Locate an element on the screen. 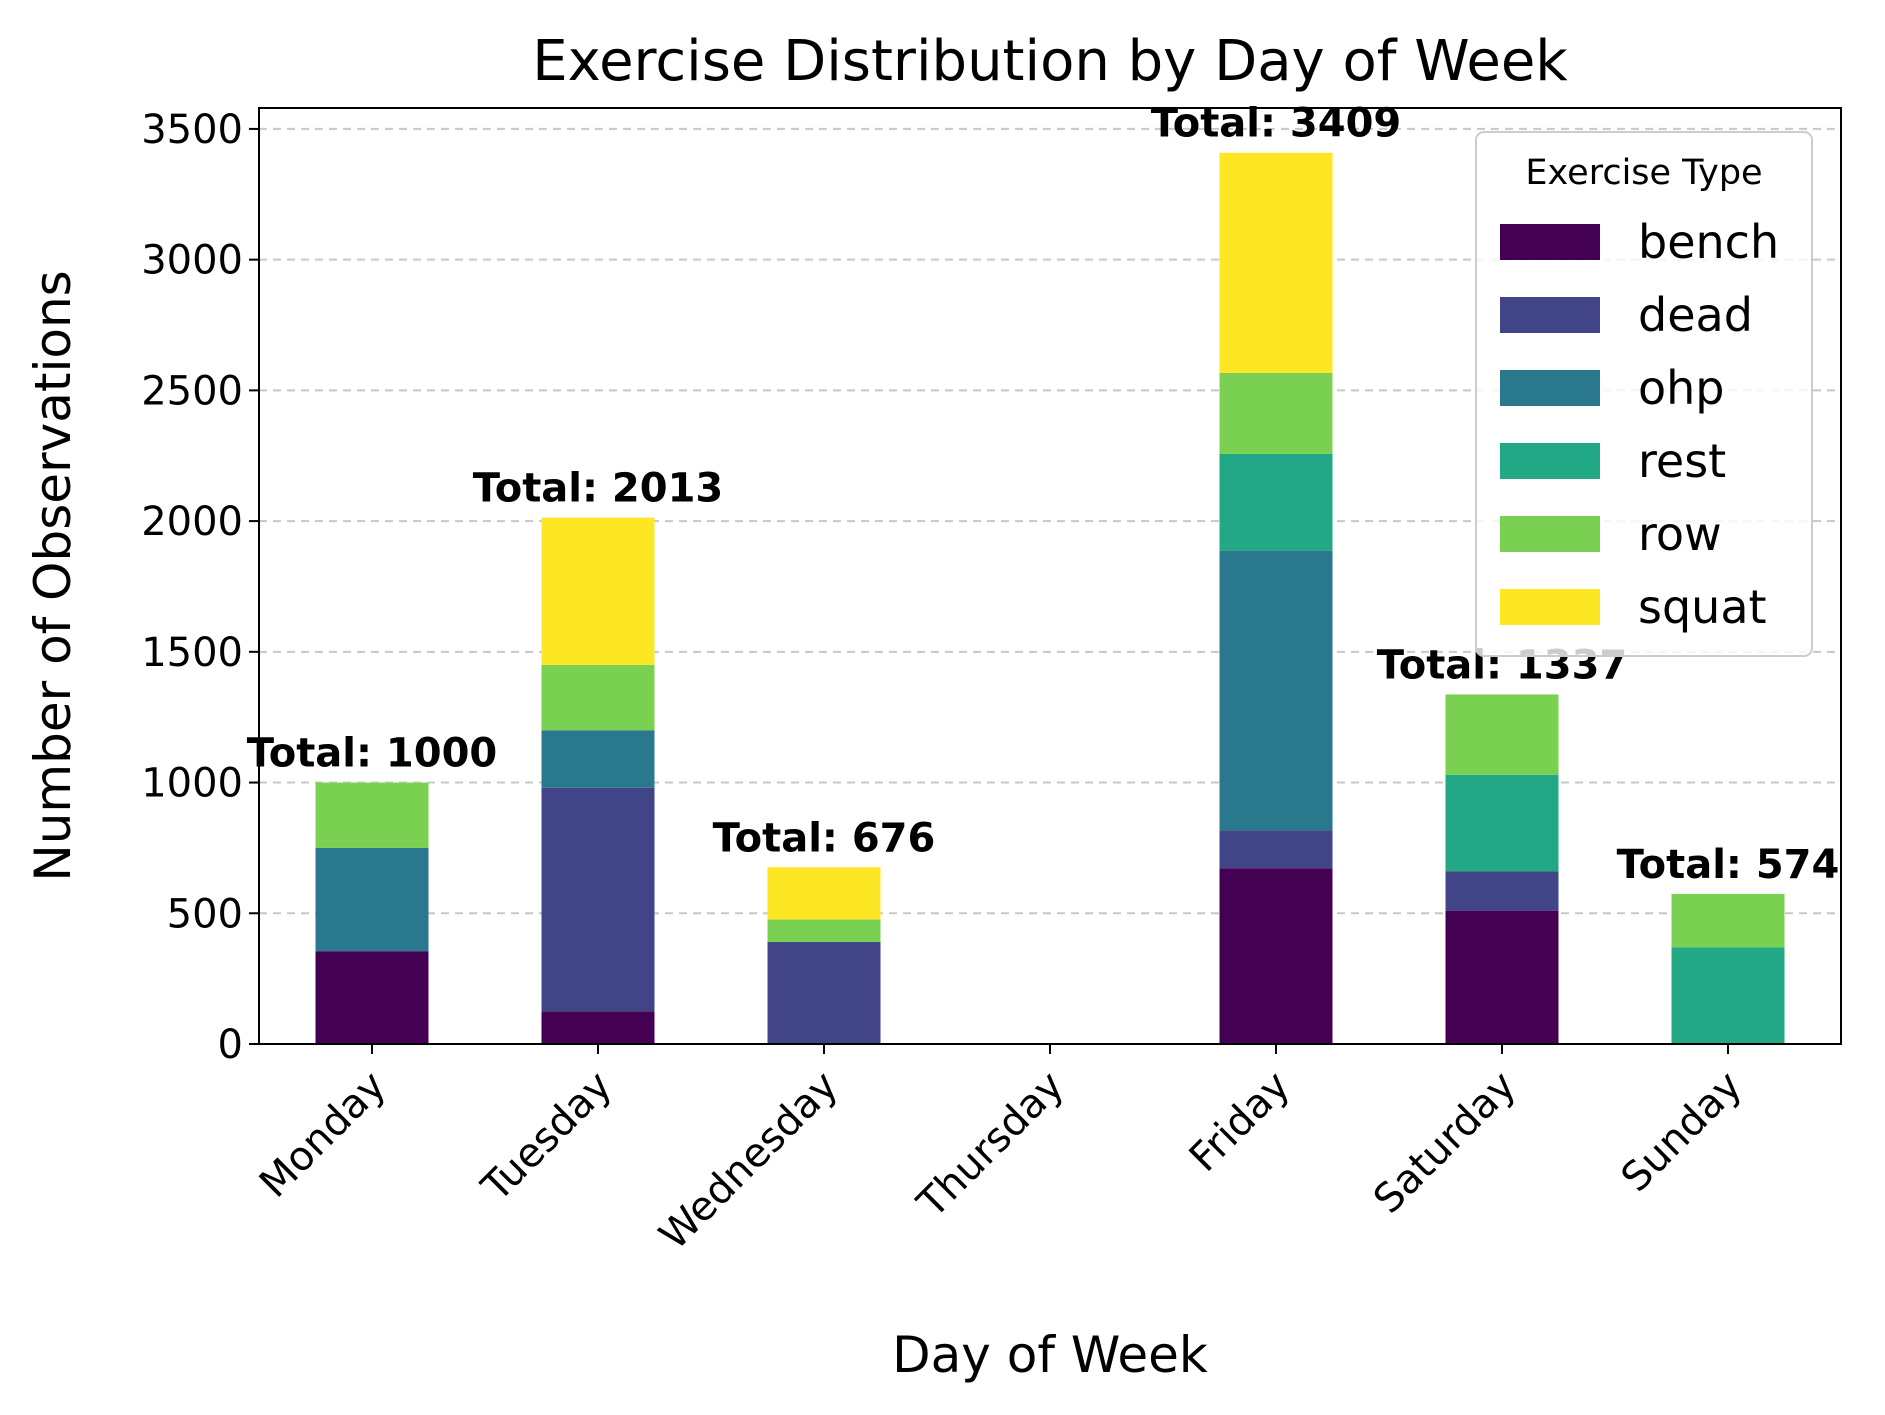 This screenshot has width=1885, height=1415. bar-segment-squat-friday is located at coordinates (1276, 262).